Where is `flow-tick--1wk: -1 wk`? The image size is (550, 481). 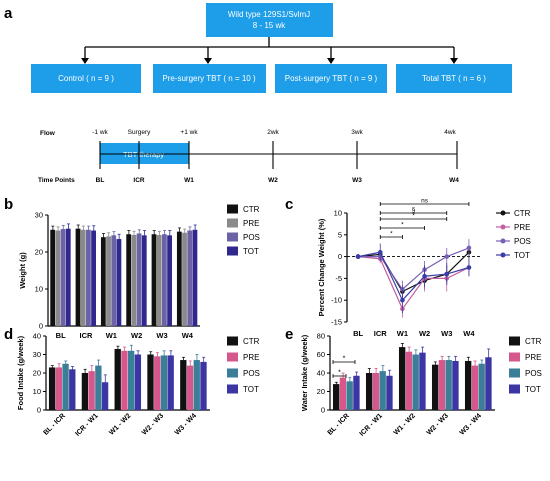 flow-tick--1wk: -1 wk is located at coordinates (100, 132).